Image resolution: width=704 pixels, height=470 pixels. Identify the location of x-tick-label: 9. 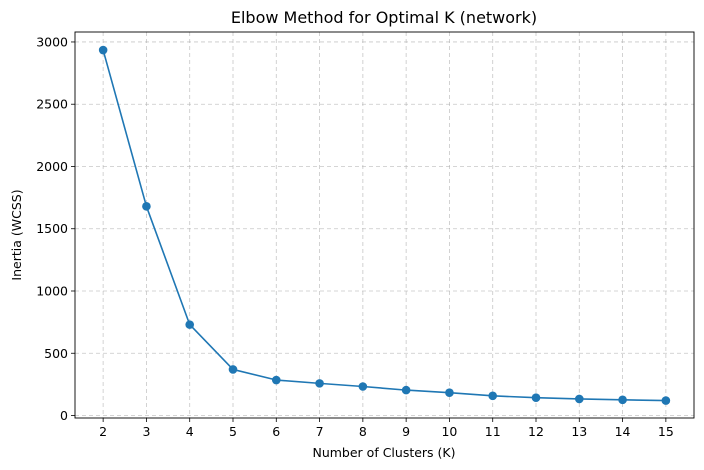
(406, 431).